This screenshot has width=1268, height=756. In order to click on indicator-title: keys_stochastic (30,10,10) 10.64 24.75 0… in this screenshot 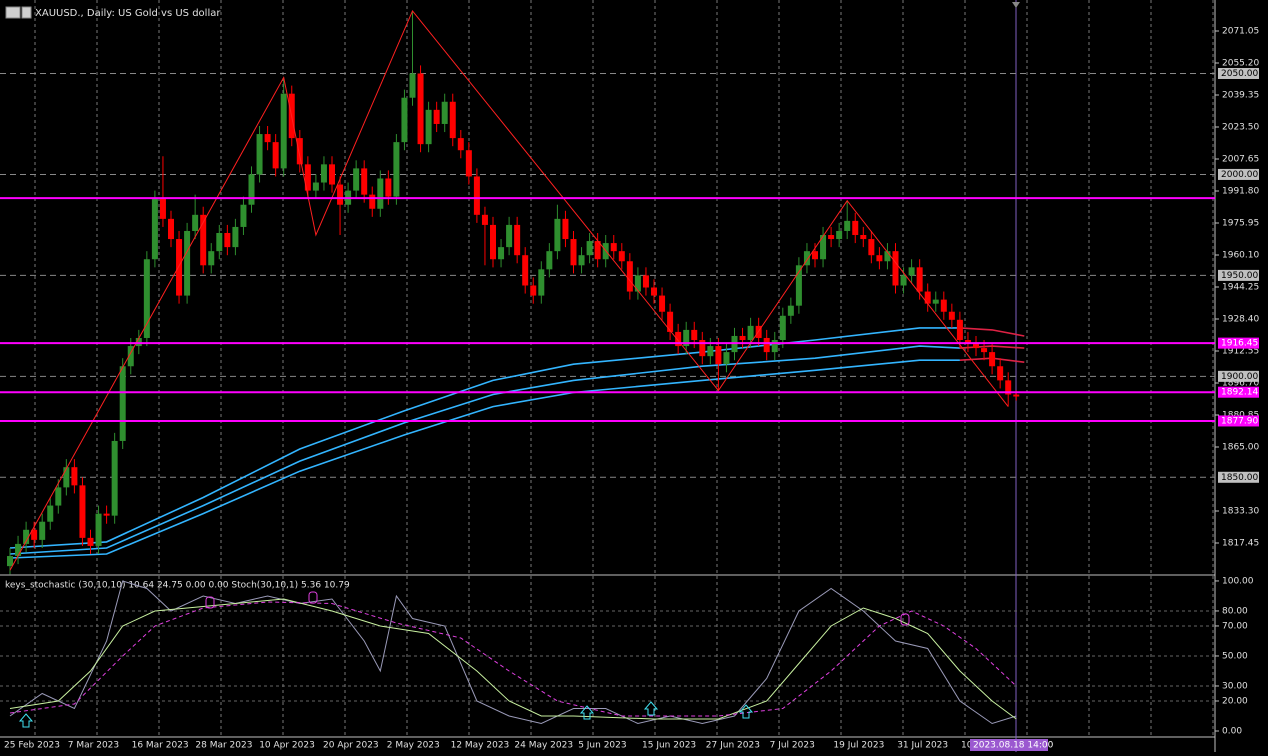, I will do `click(177, 586)`.